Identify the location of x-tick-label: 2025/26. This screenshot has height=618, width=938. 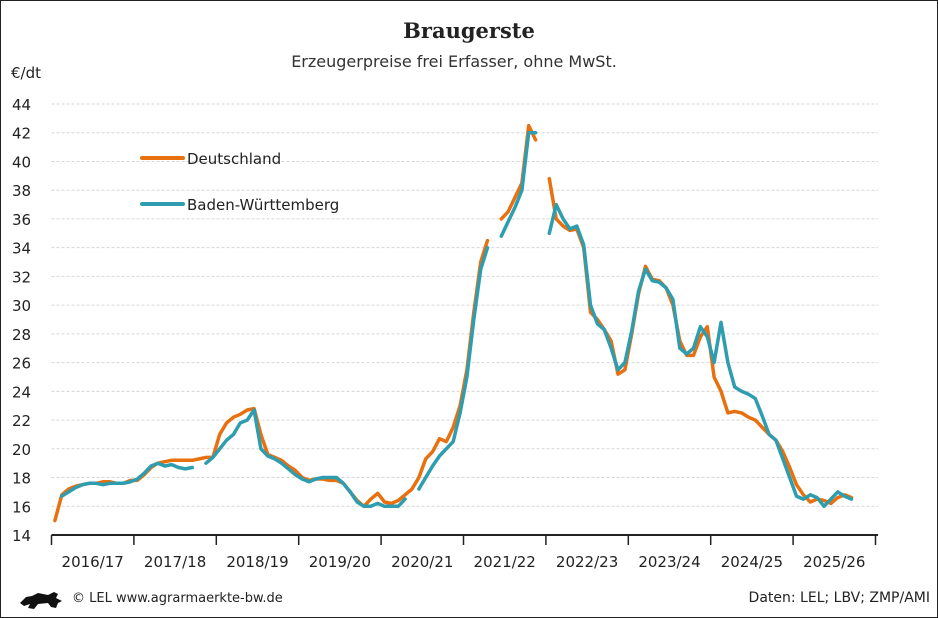
(834, 562).